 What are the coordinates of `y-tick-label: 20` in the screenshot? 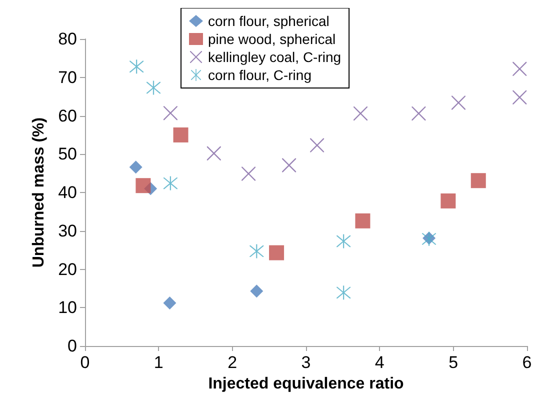 It's located at (67, 269).